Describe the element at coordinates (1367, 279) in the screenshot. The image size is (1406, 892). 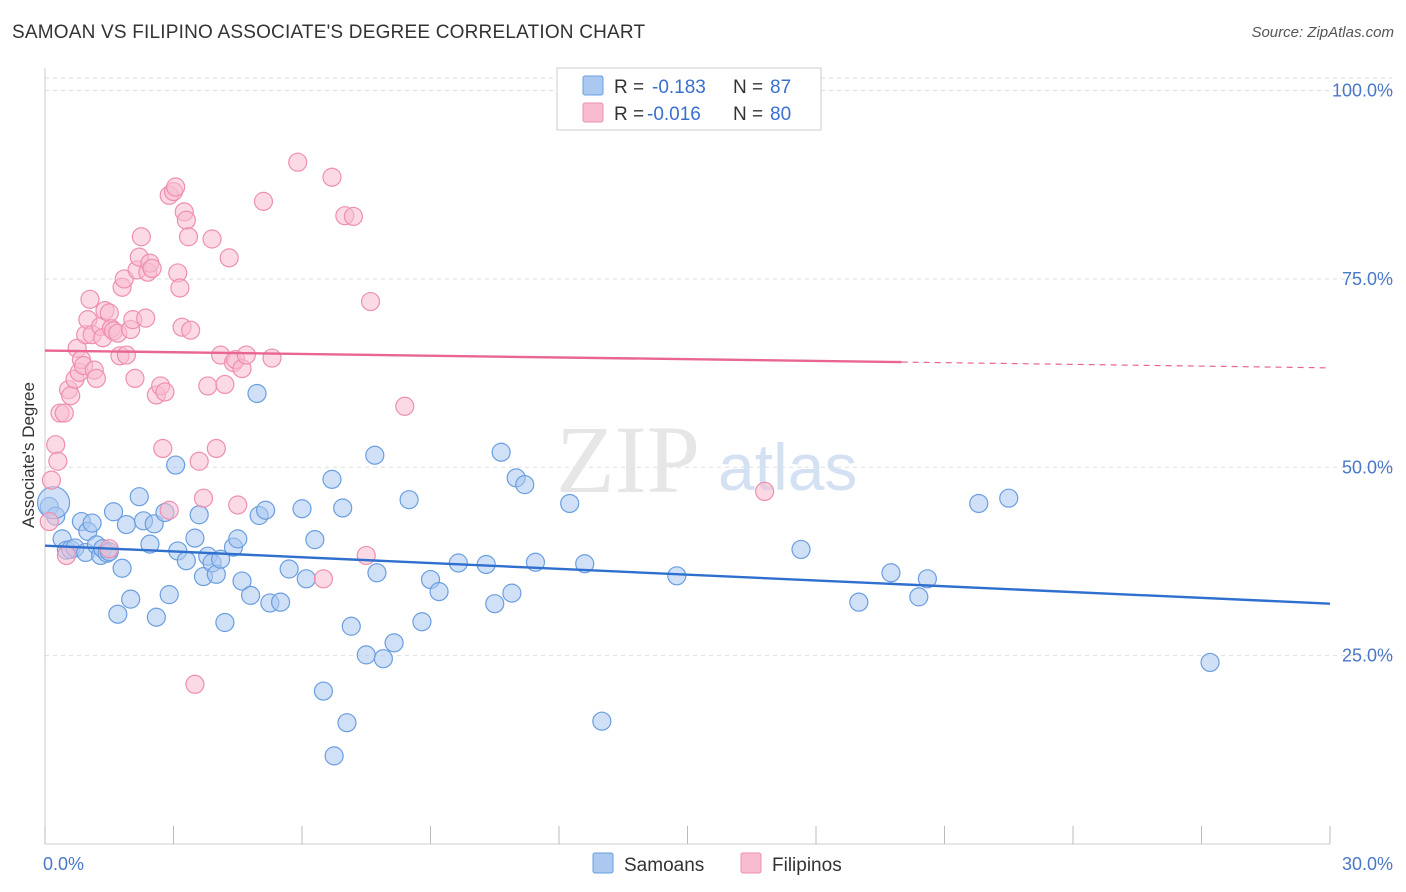
I see `y-tick-label: 75.0%` at that location.